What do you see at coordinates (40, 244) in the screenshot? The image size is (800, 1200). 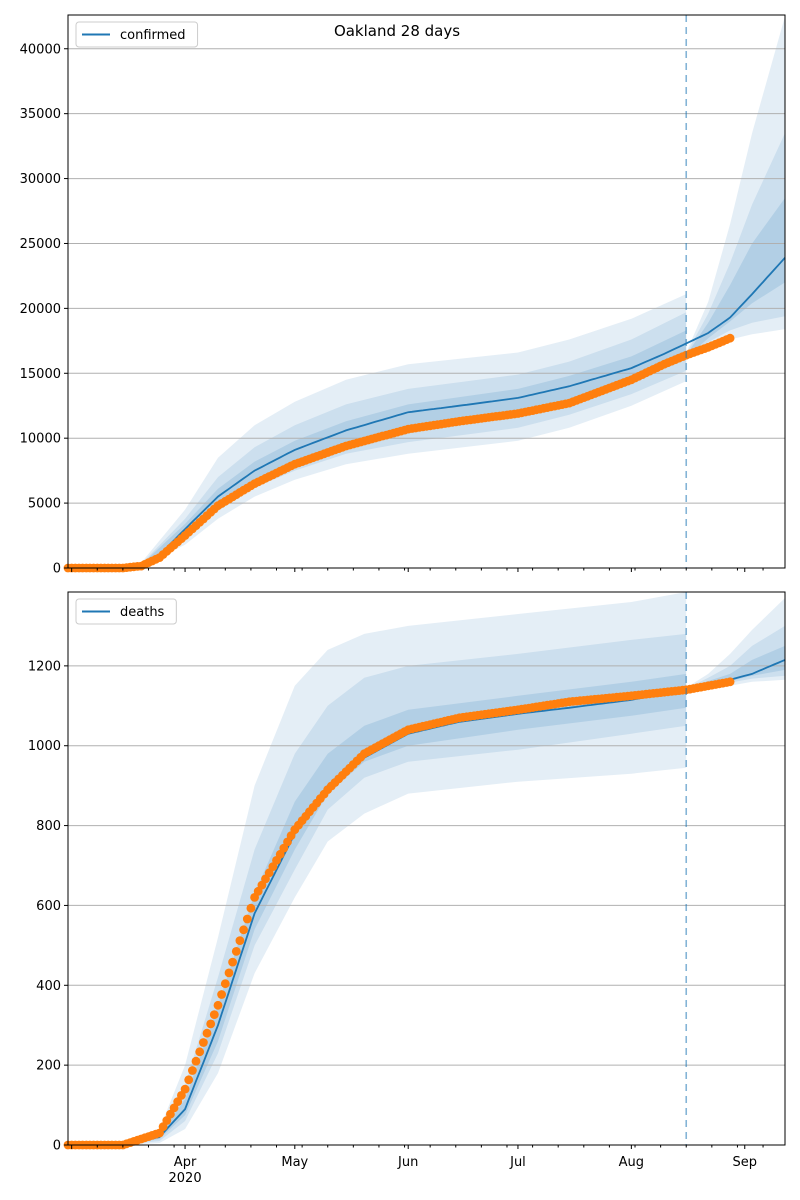 I see `y-tick-label: 25000` at bounding box center [40, 244].